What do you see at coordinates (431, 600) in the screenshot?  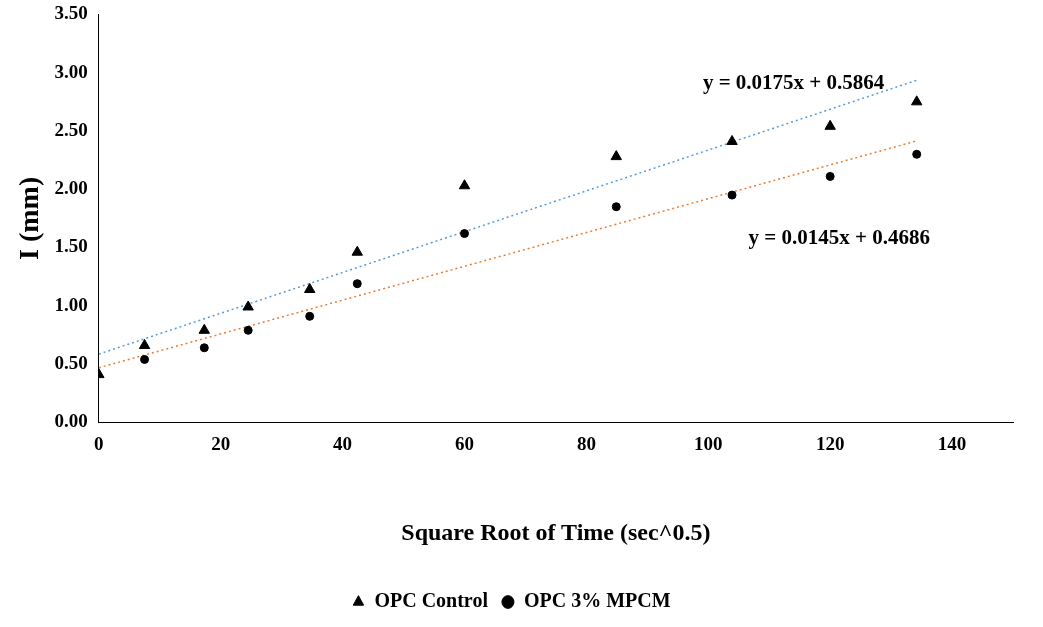 I see `legend-label: OPC Control` at bounding box center [431, 600].